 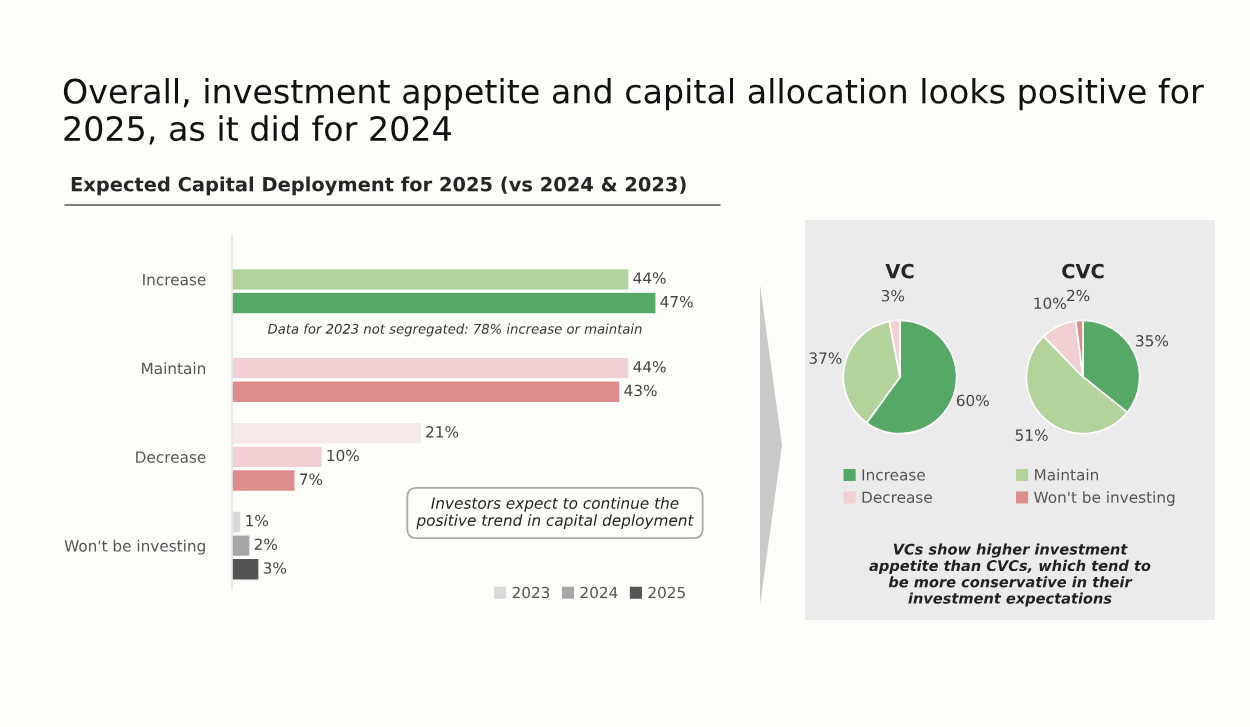 What do you see at coordinates (1010, 575) in the screenshot?
I see `text: VCs show higher investment appetite than CVCs, which tend to be more conservative in their investment expectations` at bounding box center [1010, 575].